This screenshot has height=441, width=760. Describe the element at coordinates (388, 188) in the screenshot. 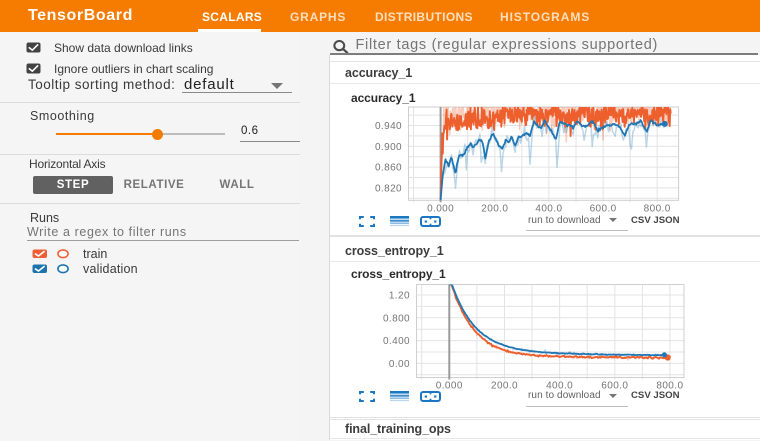

I see `svg-text: 0.820` at that location.